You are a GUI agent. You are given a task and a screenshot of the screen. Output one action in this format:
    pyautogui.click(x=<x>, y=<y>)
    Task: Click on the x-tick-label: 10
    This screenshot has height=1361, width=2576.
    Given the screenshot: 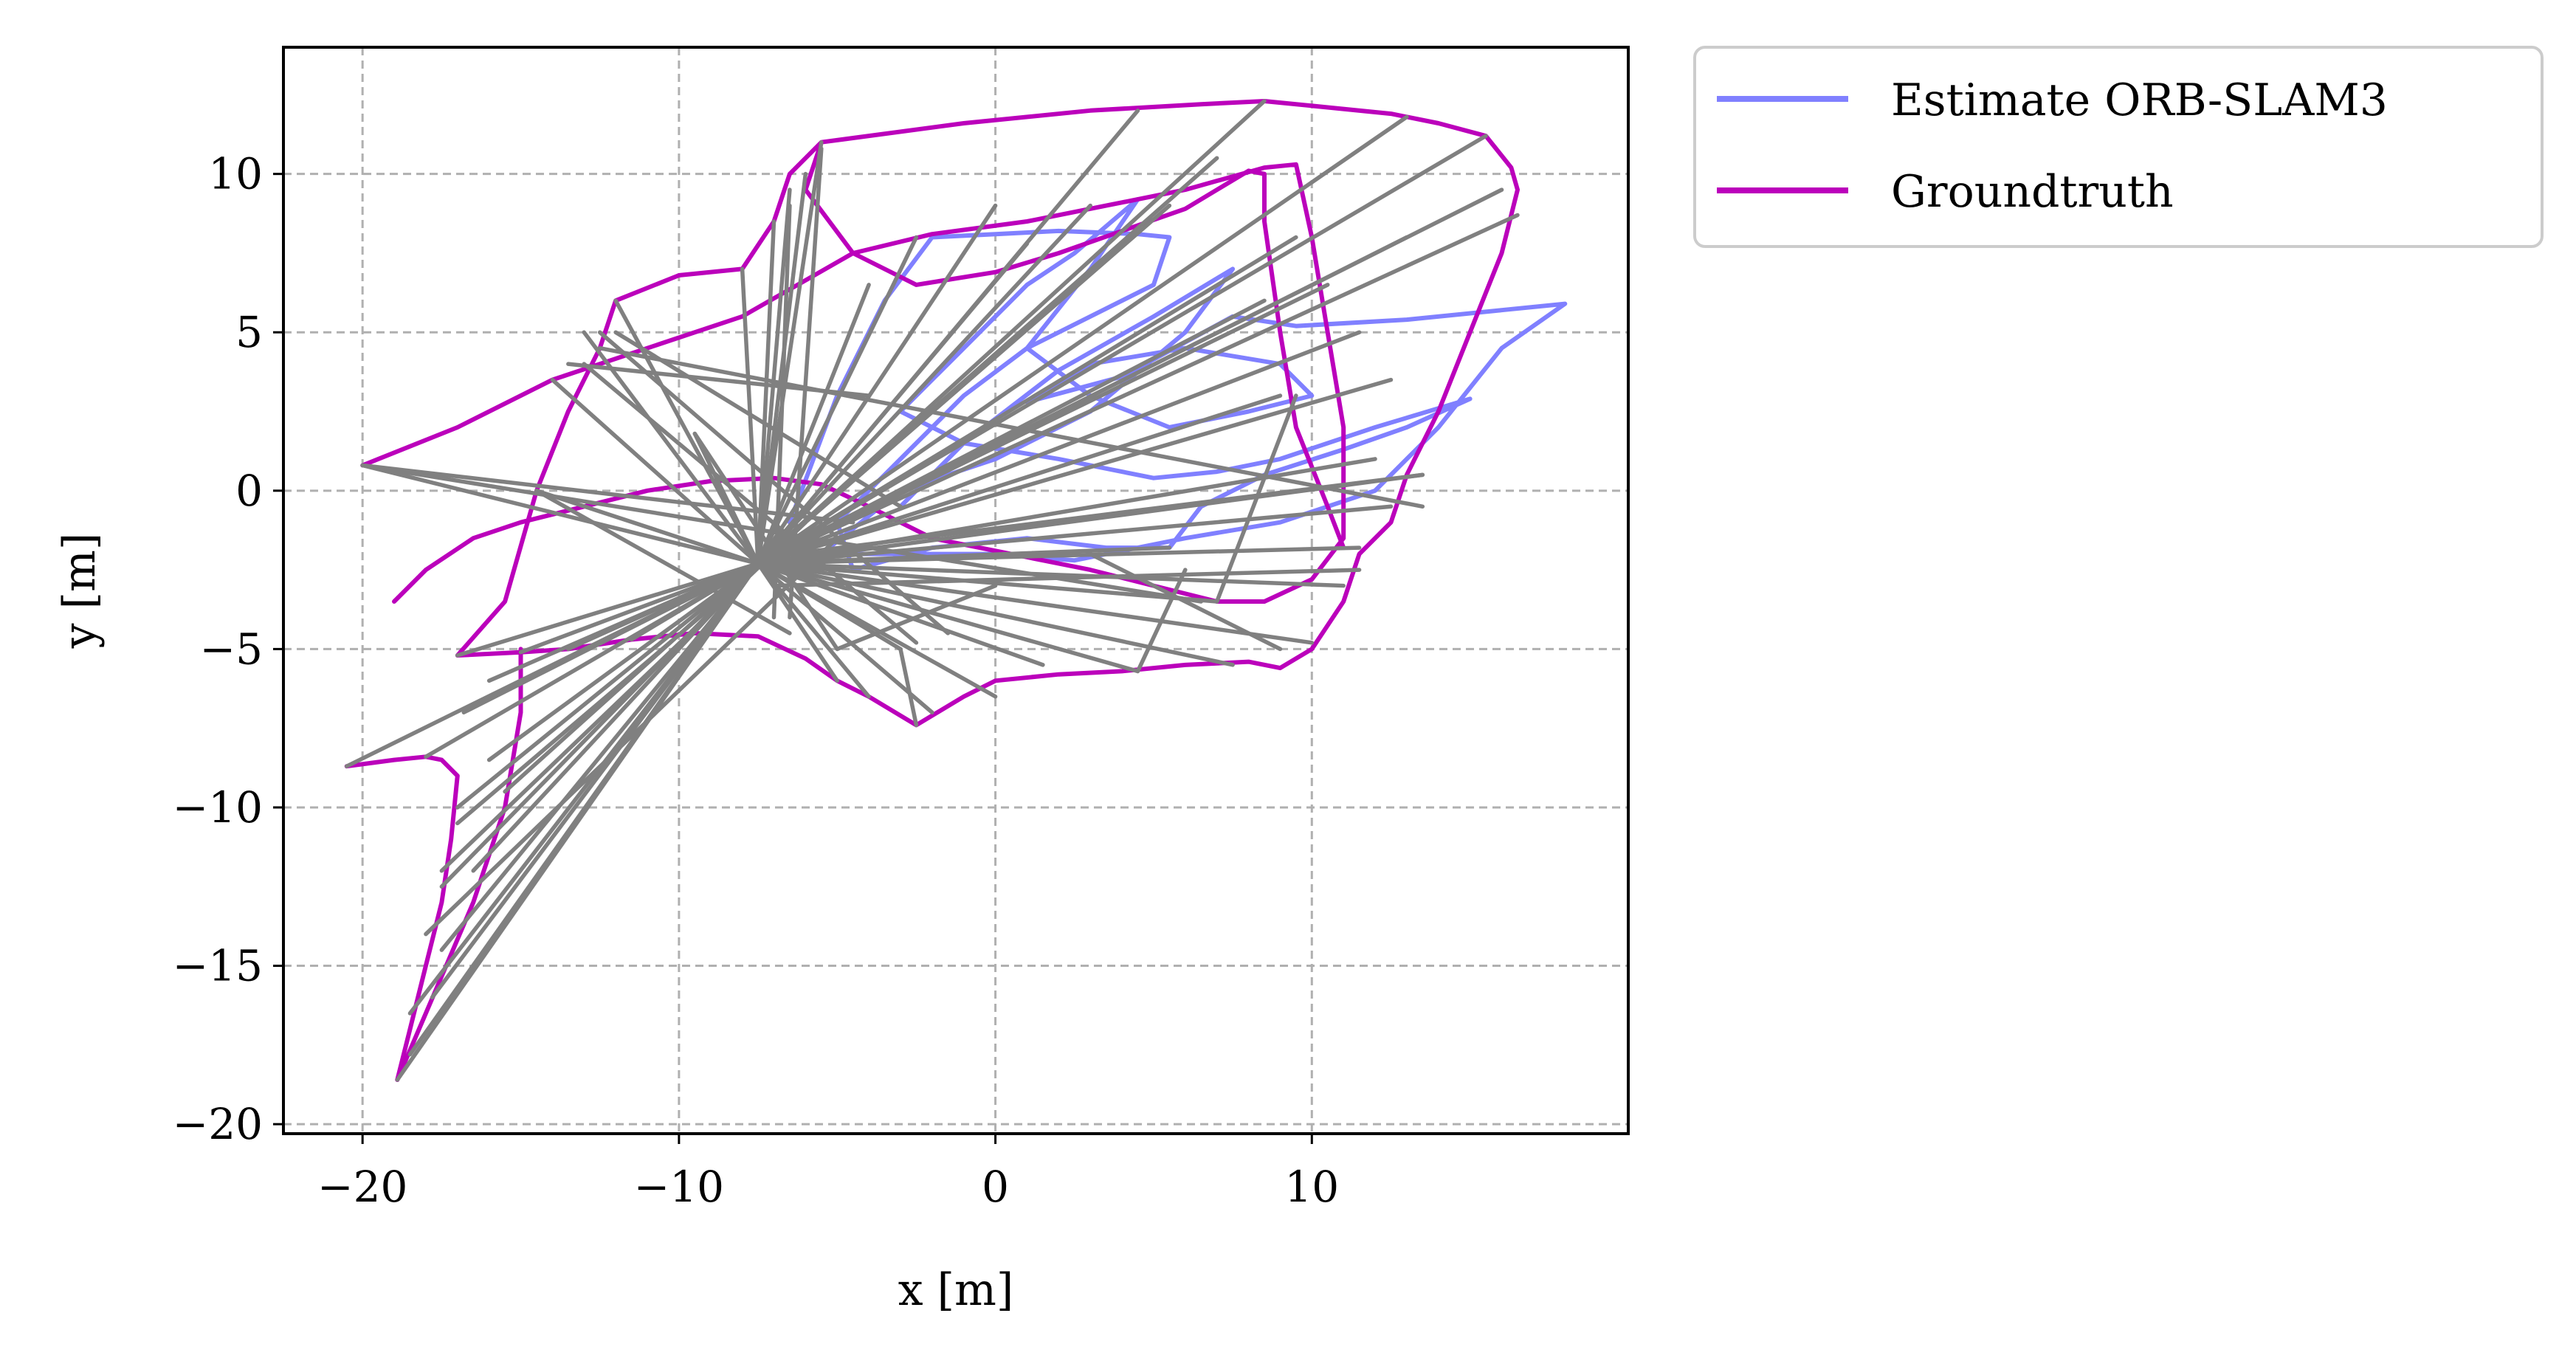 What is the action you would take?
    pyautogui.click(x=1312, y=1187)
    